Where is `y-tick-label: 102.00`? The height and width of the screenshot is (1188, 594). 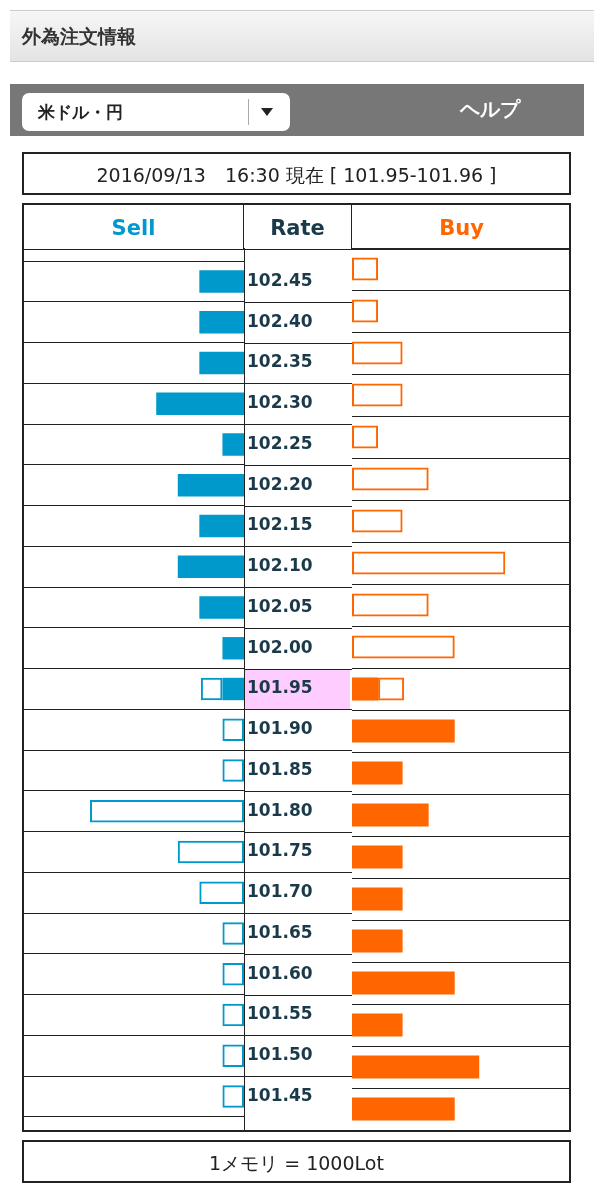
y-tick-label: 102.00 is located at coordinates (280, 646).